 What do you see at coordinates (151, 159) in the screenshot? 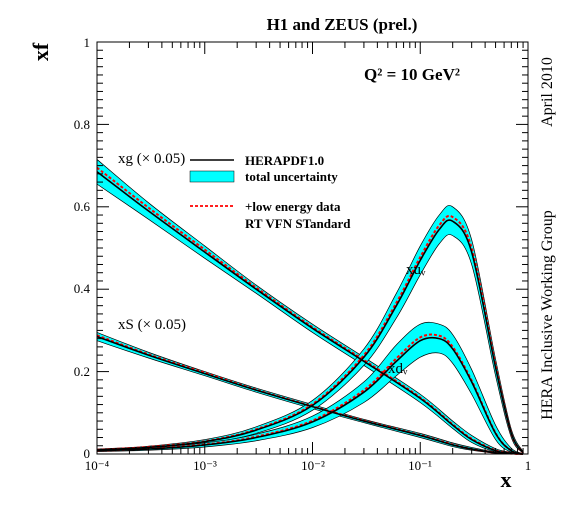
I see `curve-label-xg: xg (× 0.05)` at bounding box center [151, 159].